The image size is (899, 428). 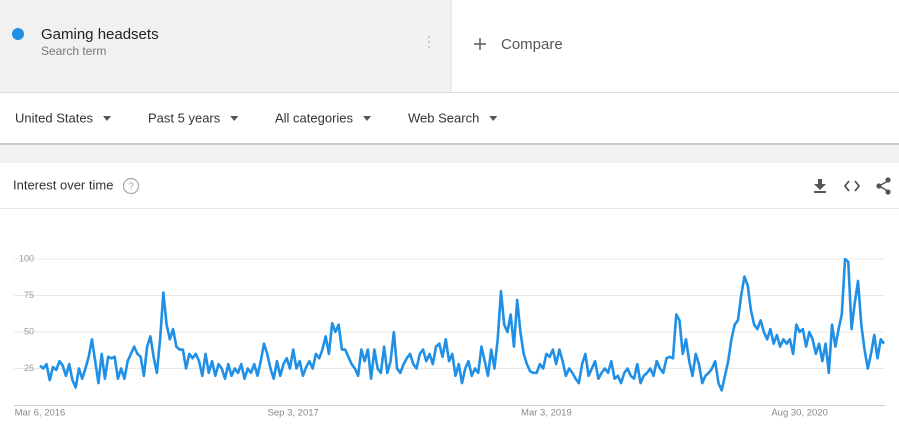 What do you see at coordinates (63, 184) in the screenshot?
I see `card-title: Interest over time` at bounding box center [63, 184].